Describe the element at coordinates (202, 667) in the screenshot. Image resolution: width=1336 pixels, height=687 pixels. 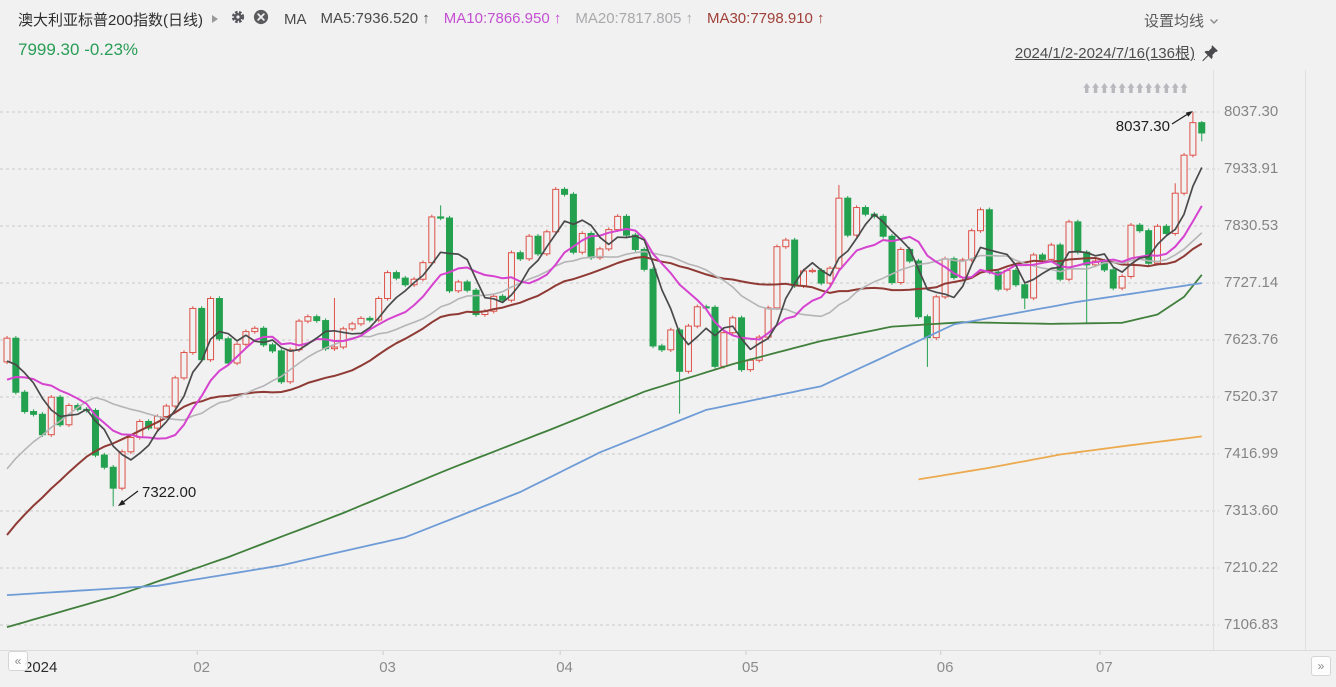
I see `x-axis-label: 02` at that location.